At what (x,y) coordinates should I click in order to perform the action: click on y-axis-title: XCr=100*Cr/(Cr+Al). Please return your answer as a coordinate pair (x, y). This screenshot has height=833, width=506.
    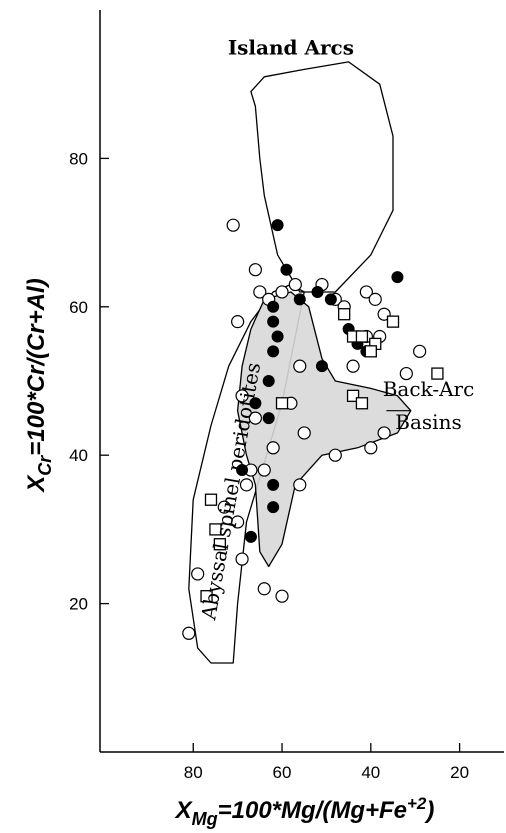
    Looking at the image, I should click on (39, 385).